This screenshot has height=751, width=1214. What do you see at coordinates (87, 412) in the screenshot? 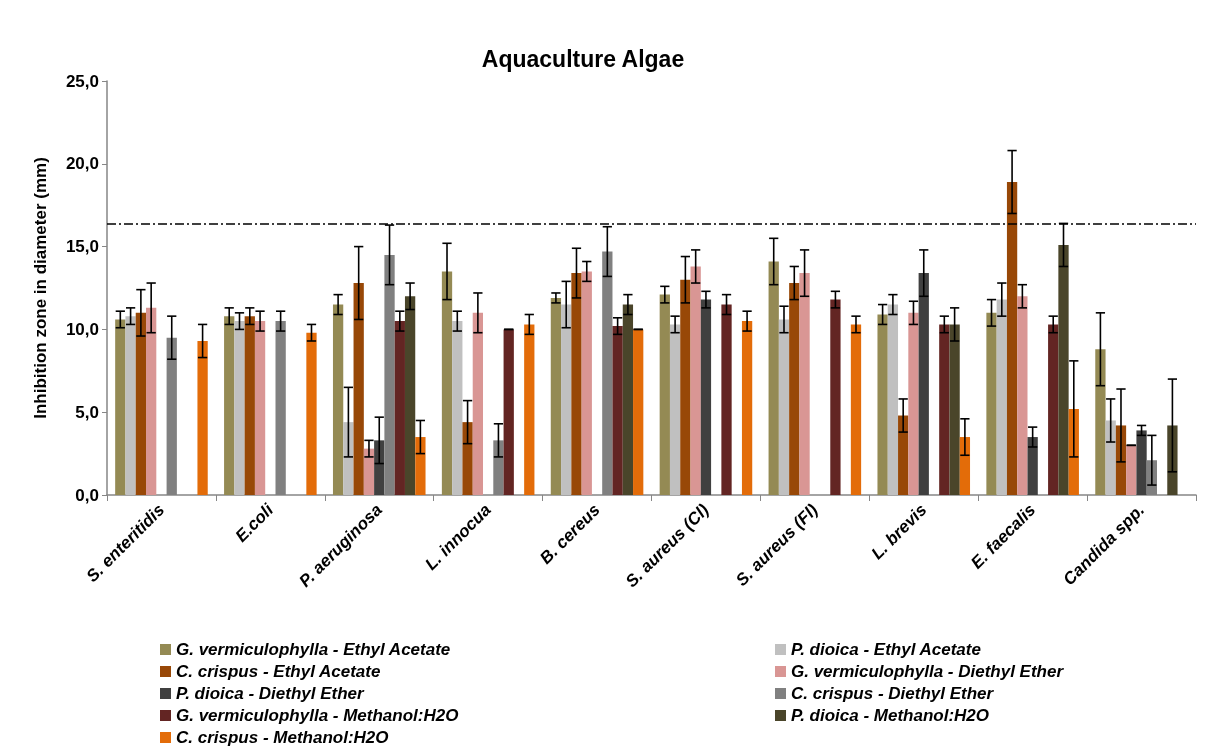
I see `y-tick-label: 5,0` at bounding box center [87, 412].